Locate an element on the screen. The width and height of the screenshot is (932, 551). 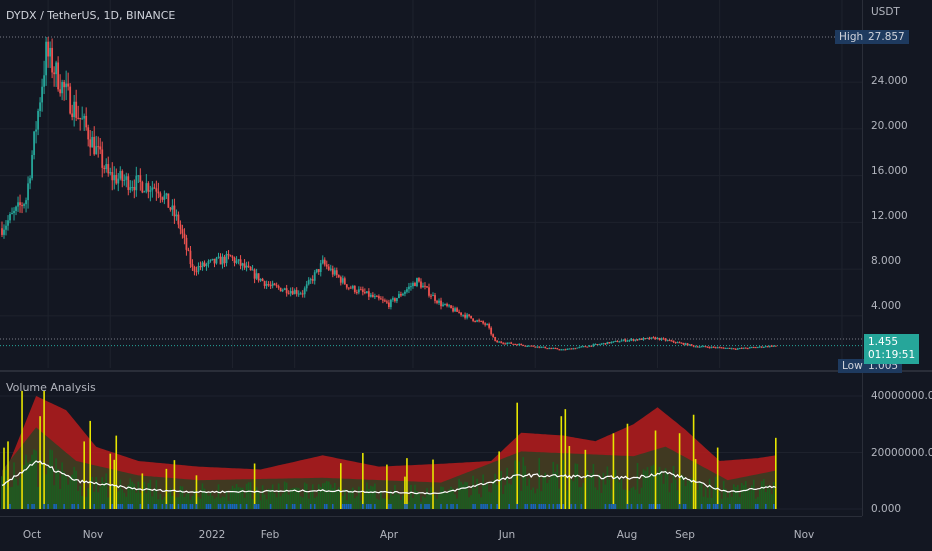
pane-separator is located at coordinates (466, 371).